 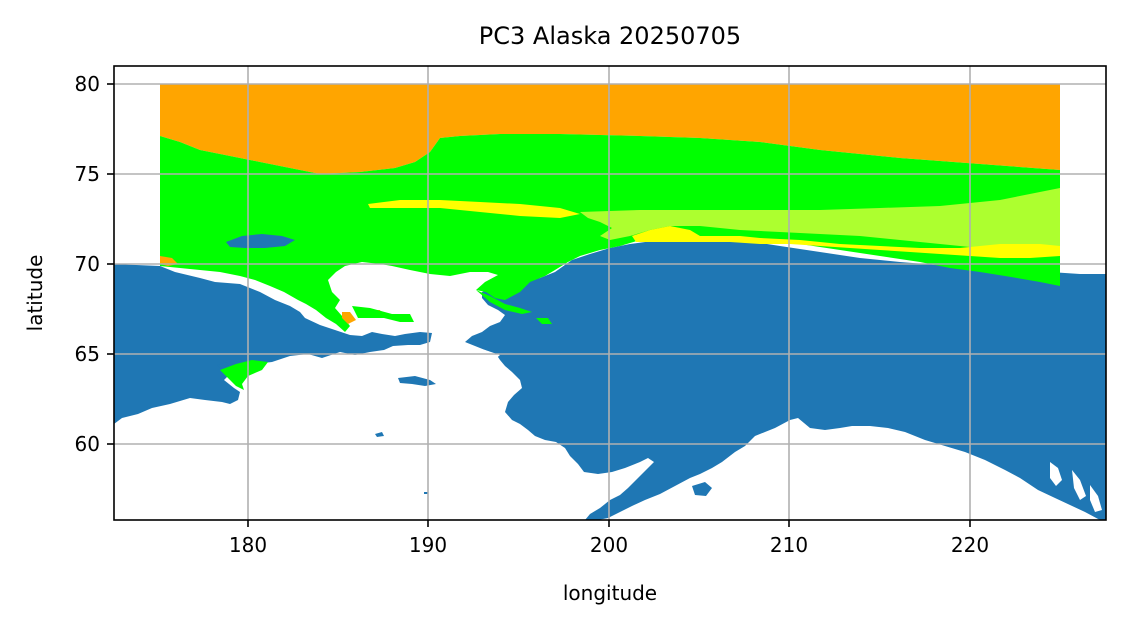 I want to click on norton-sound, so click(x=482, y=352).